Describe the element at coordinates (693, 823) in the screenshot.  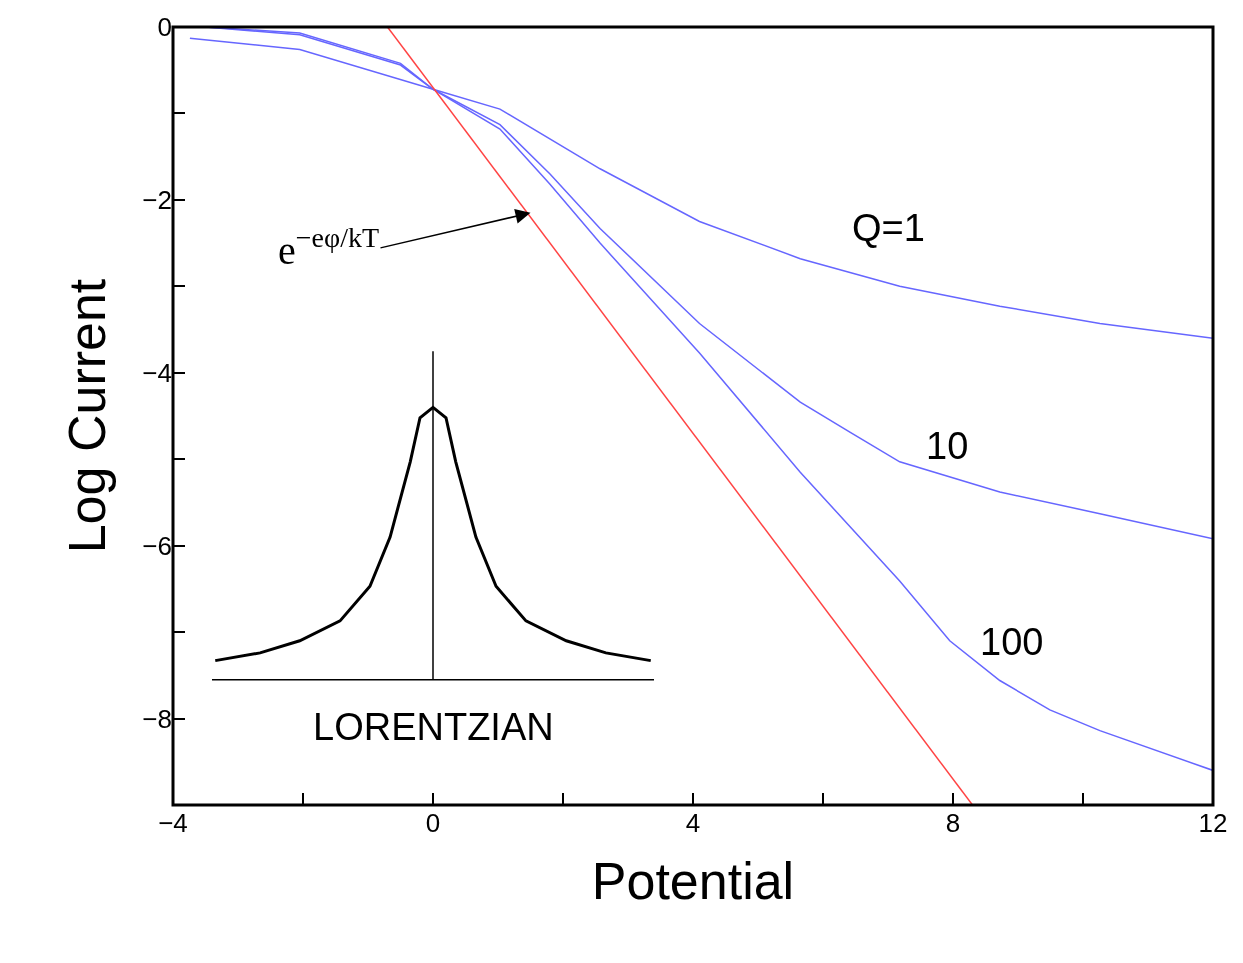
I see `x-tick-label: 4` at that location.